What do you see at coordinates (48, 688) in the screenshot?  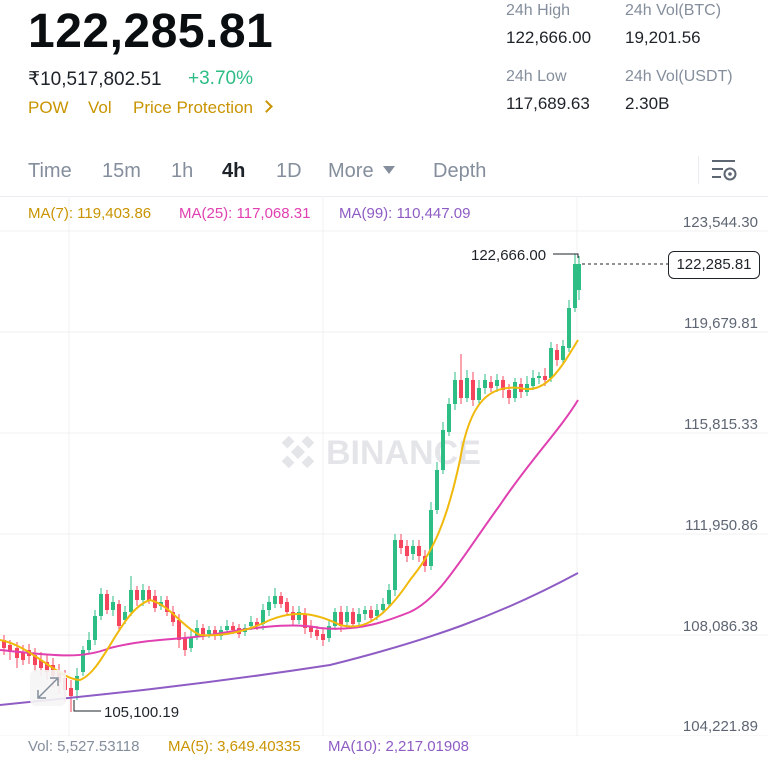 I see `expand-icon` at bounding box center [48, 688].